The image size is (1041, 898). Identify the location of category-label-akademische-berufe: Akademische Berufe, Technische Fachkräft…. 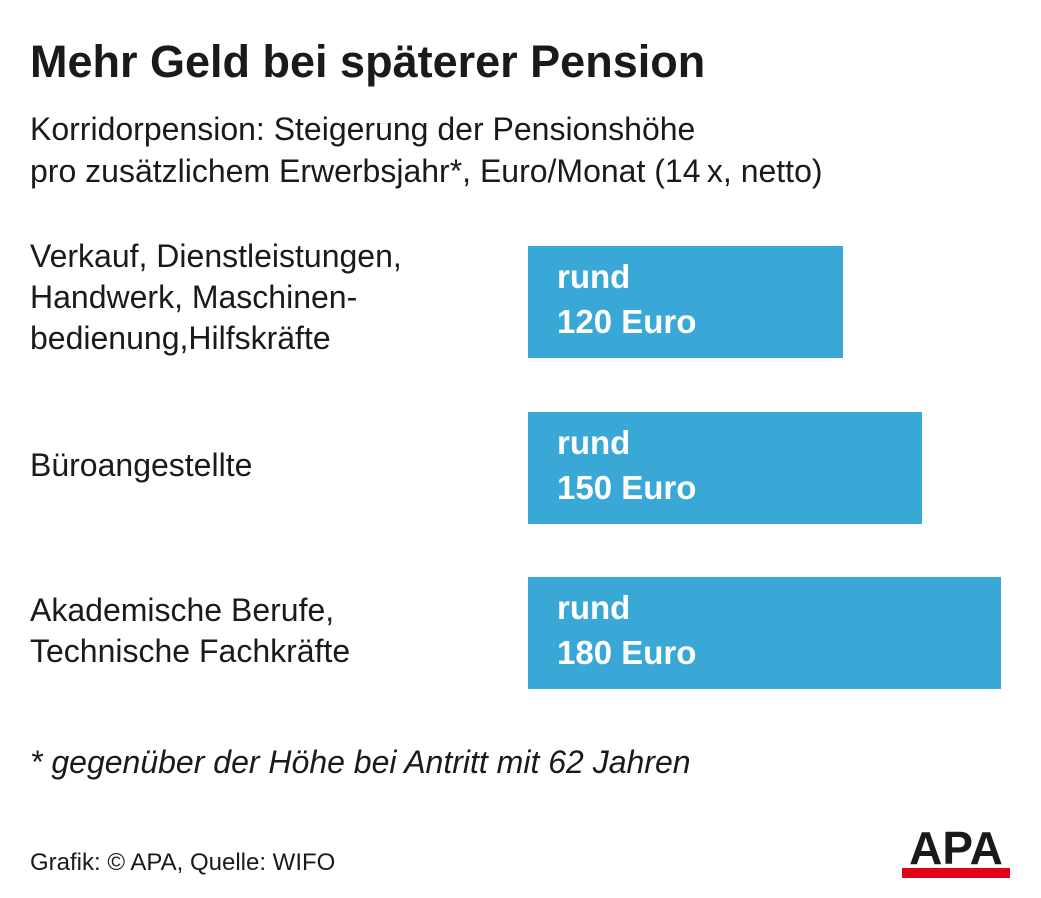
(190, 631).